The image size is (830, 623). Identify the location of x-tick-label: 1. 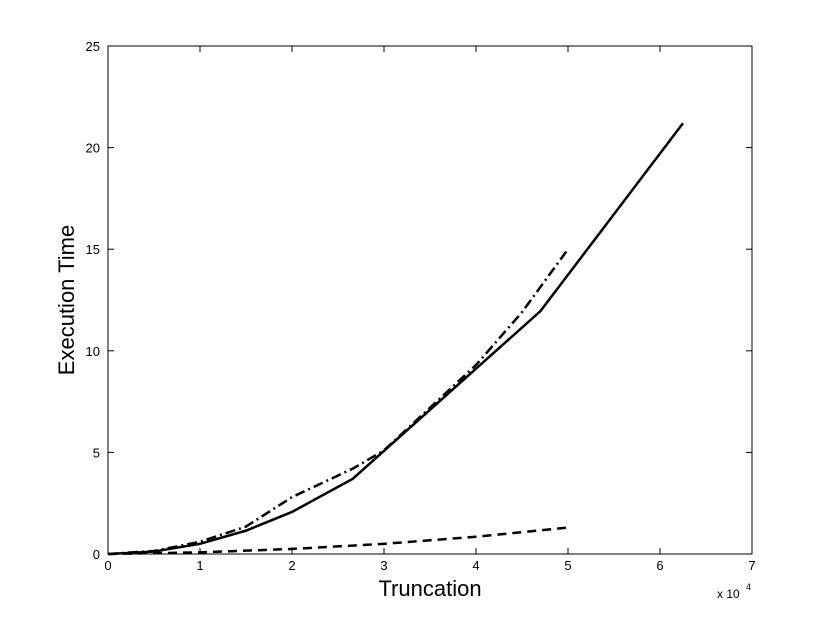
(199, 565).